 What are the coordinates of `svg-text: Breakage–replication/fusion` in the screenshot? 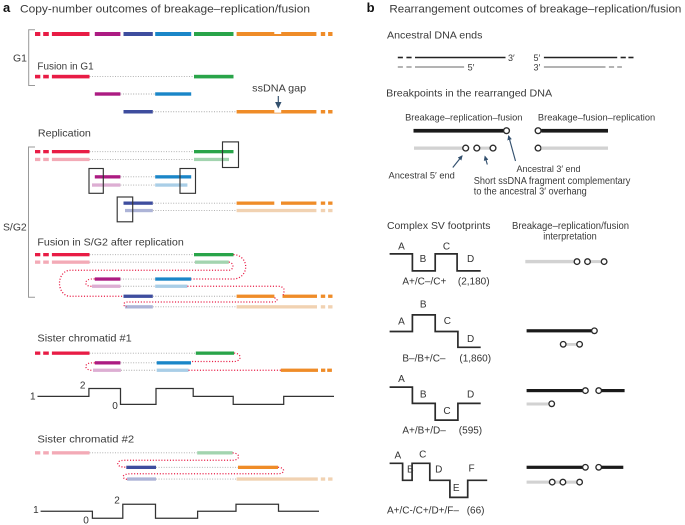 It's located at (570, 226).